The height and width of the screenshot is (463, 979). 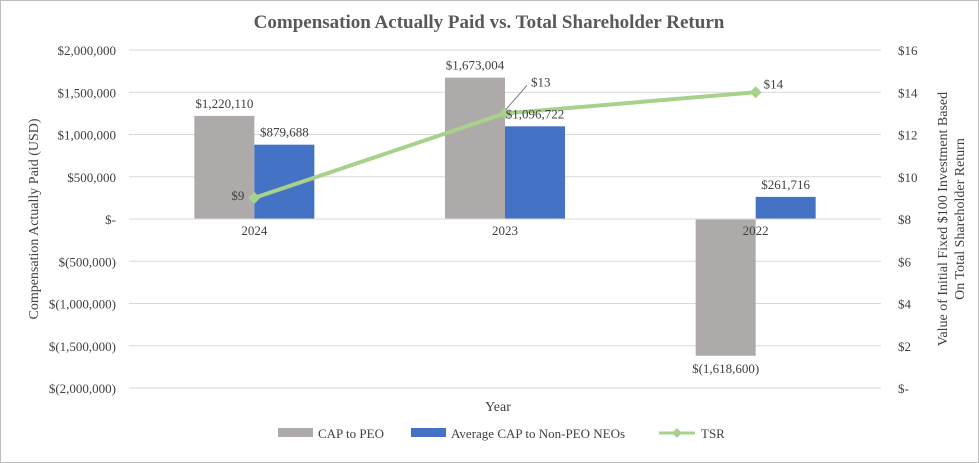 I want to click on legend: CAP to PEO Average CAP to Non-PEO NEOs TSR, so click(x=501, y=433).